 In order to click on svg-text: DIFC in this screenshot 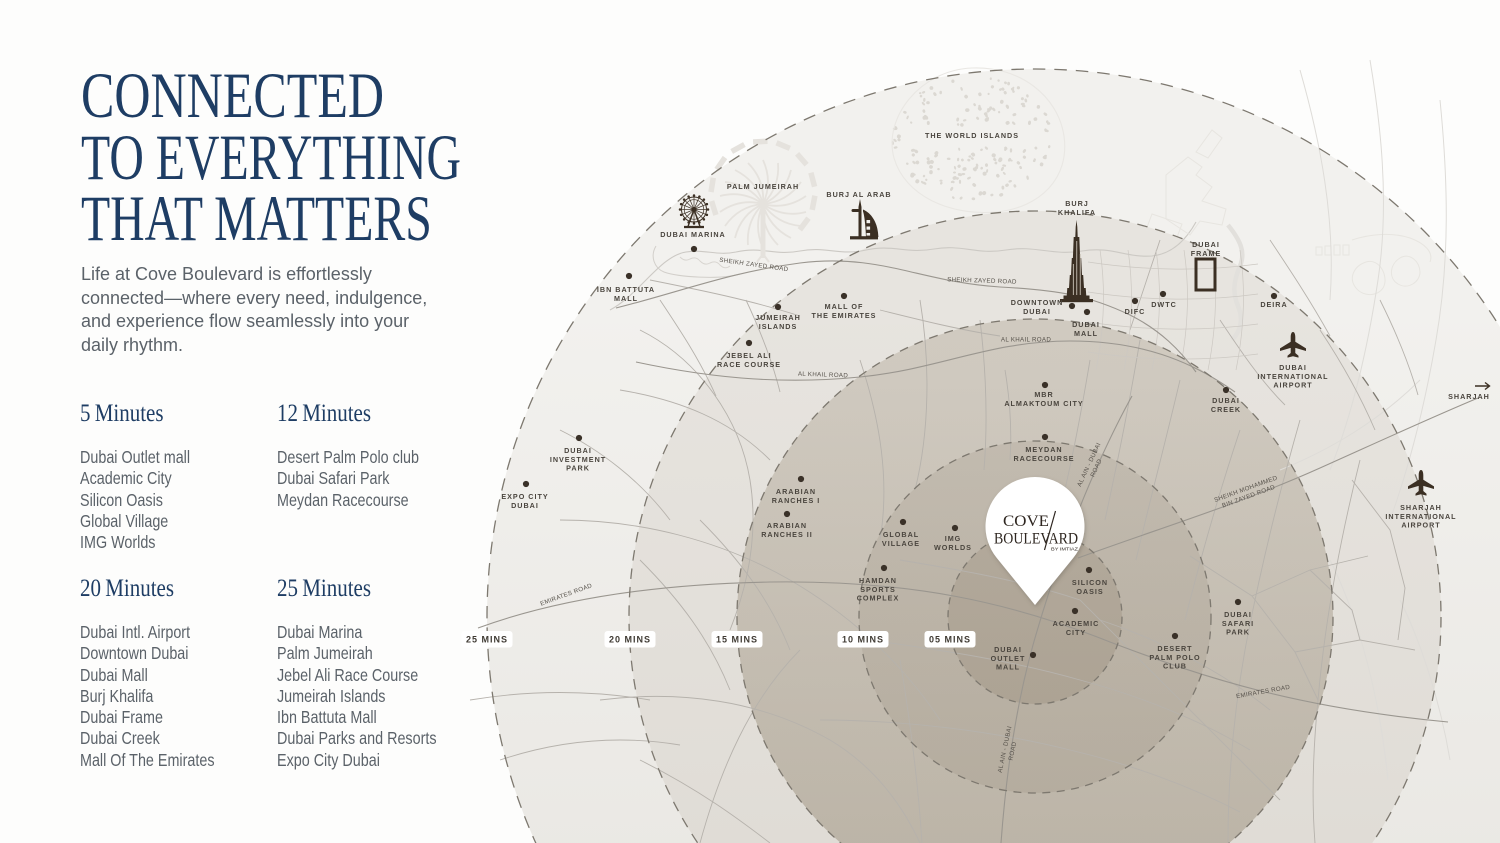, I will do `click(1135, 311)`.